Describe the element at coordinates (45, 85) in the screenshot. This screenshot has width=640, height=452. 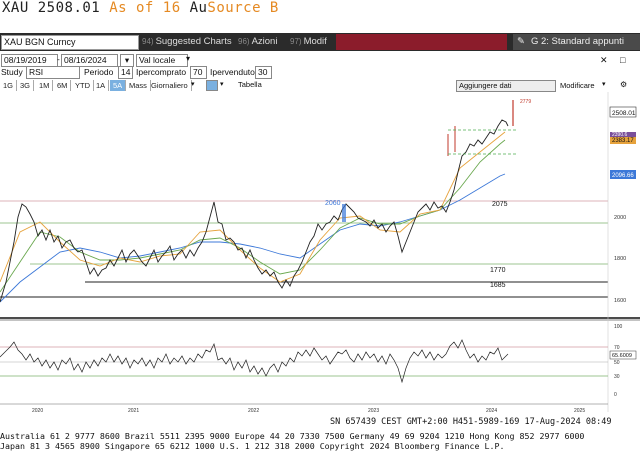
I see `tab-1m: 1M` at that location.